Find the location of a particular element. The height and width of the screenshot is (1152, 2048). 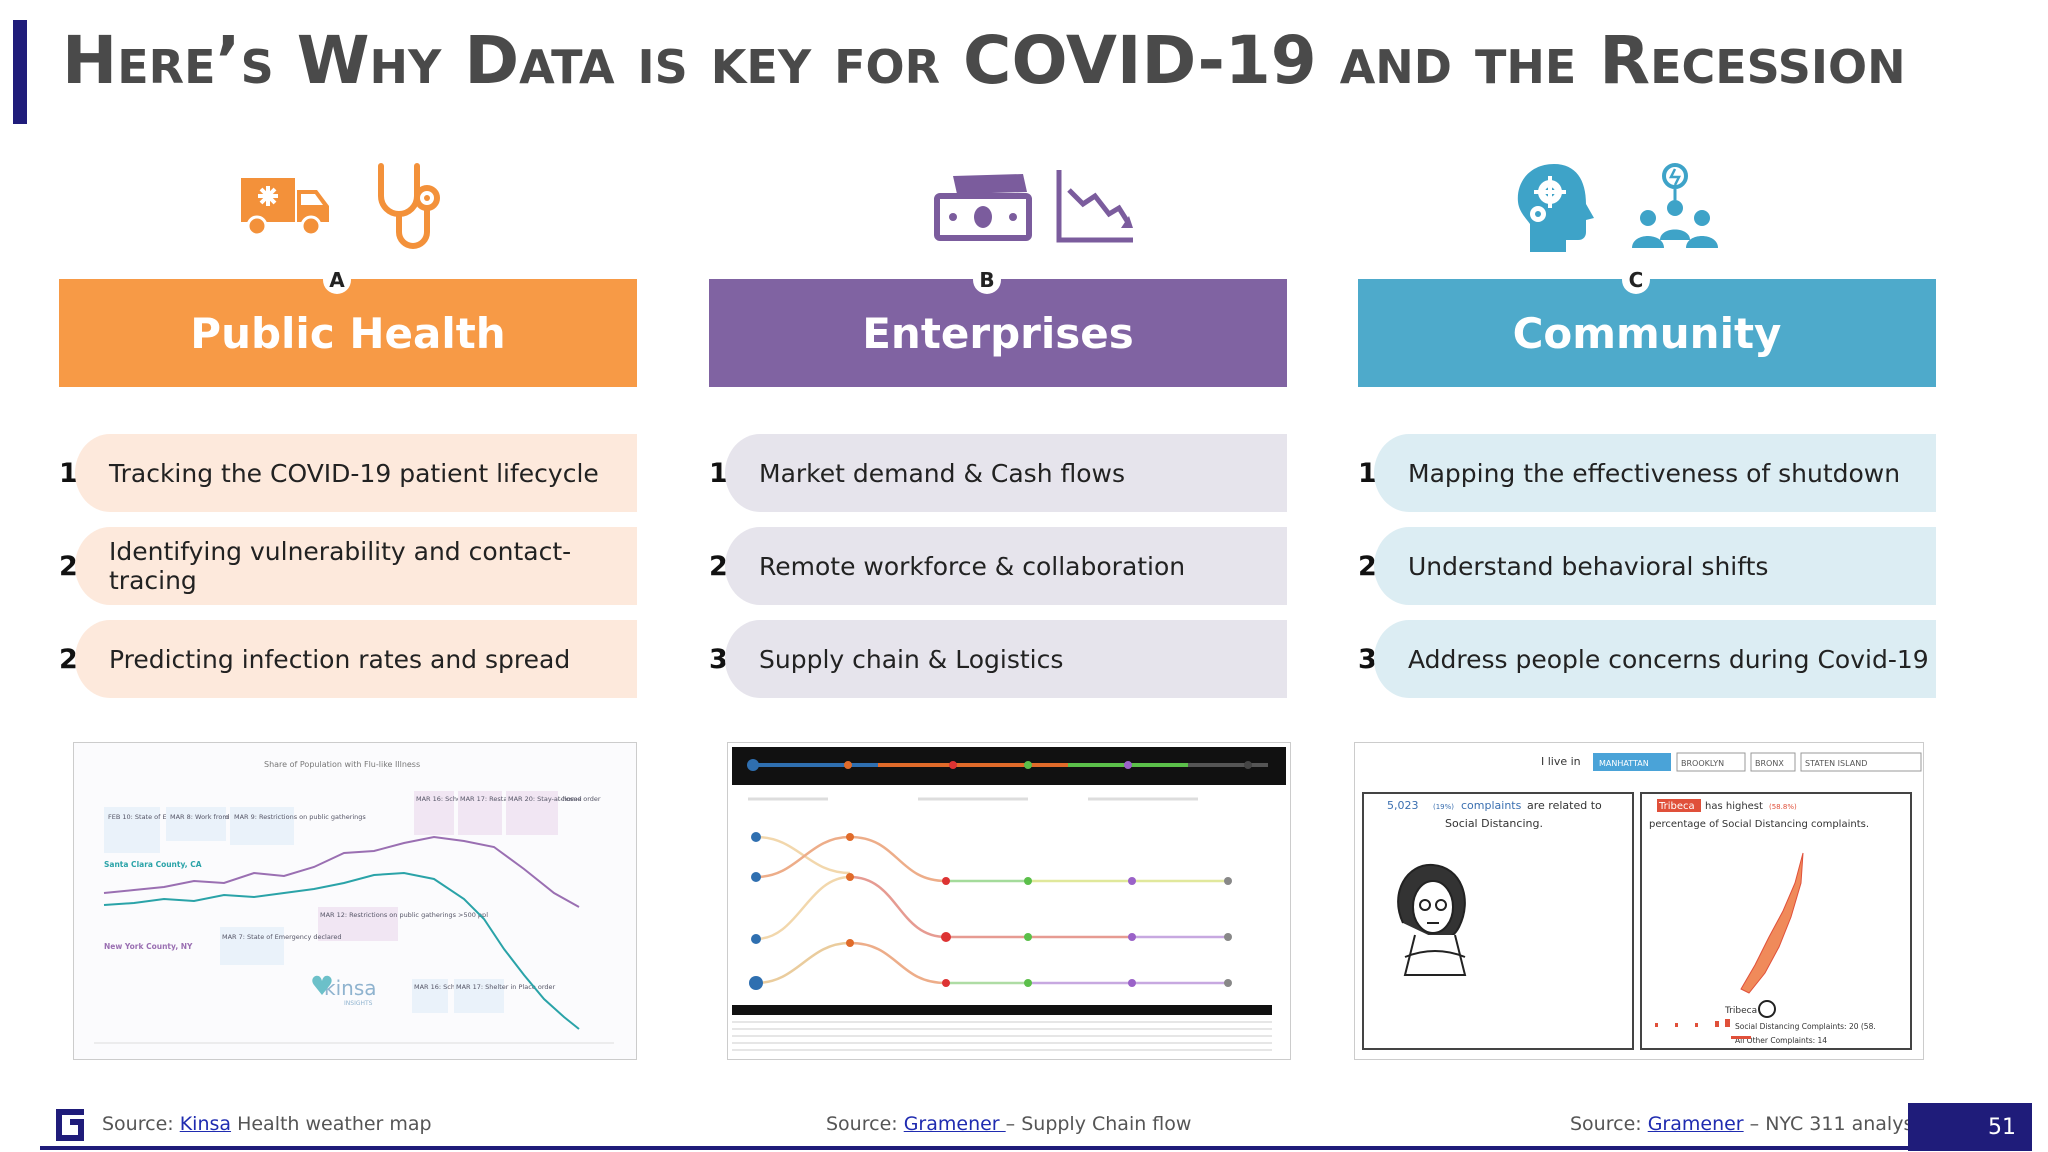

declining-chart-icon is located at coordinates (1094, 206).